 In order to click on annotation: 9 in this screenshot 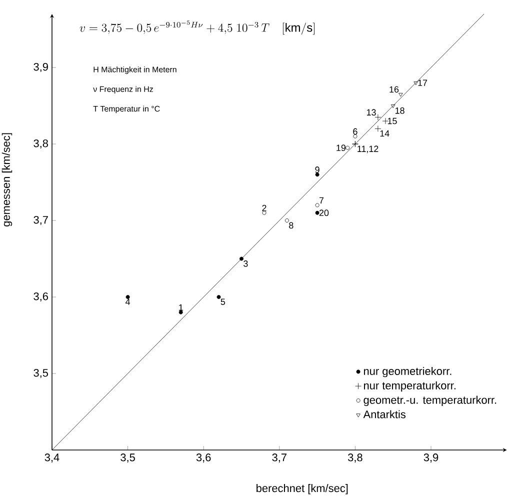, I will do `click(317, 169)`.